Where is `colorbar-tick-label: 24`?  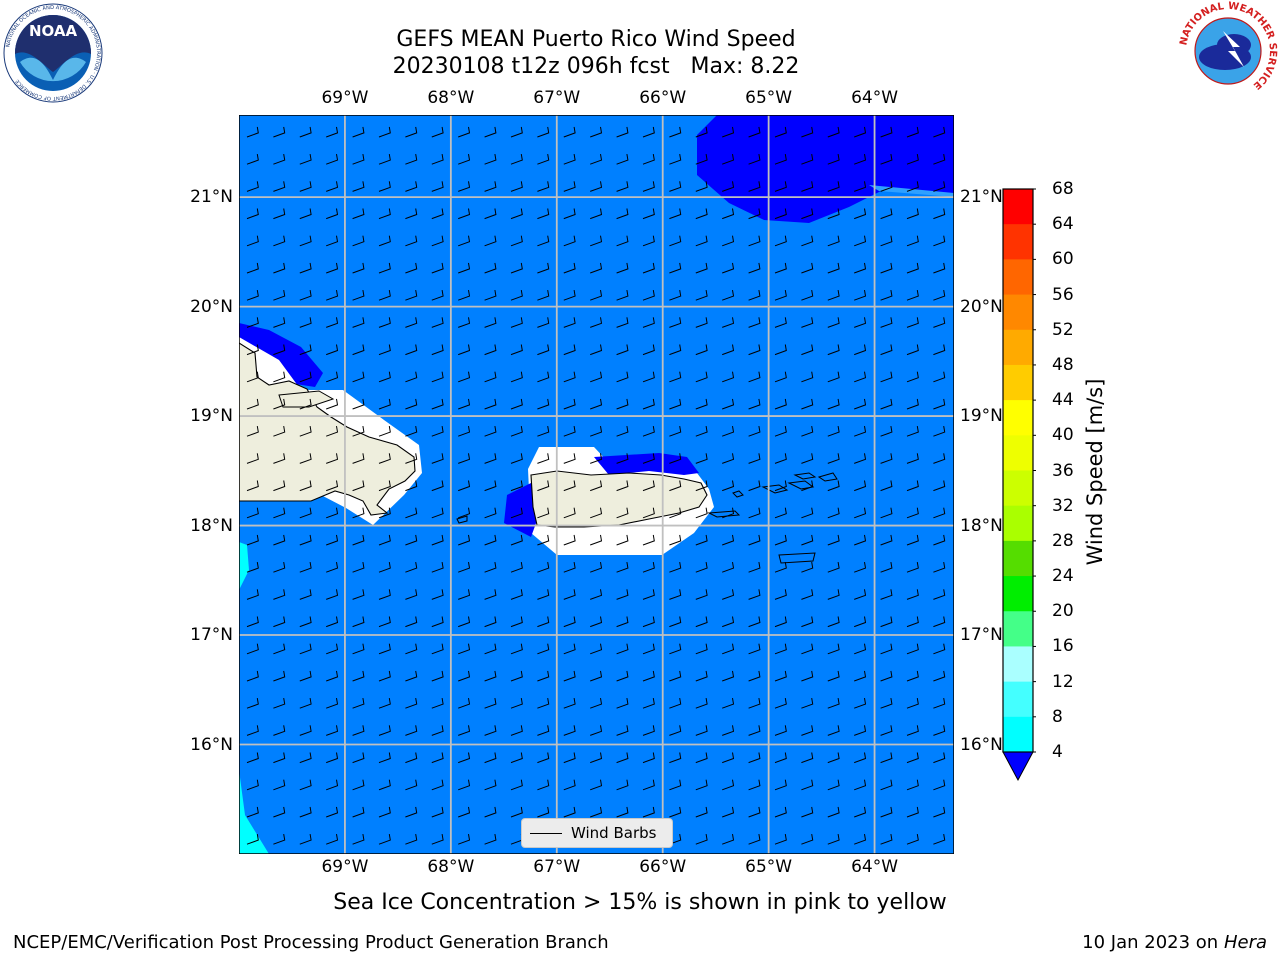
colorbar-tick-label: 24 is located at coordinates (1063, 576).